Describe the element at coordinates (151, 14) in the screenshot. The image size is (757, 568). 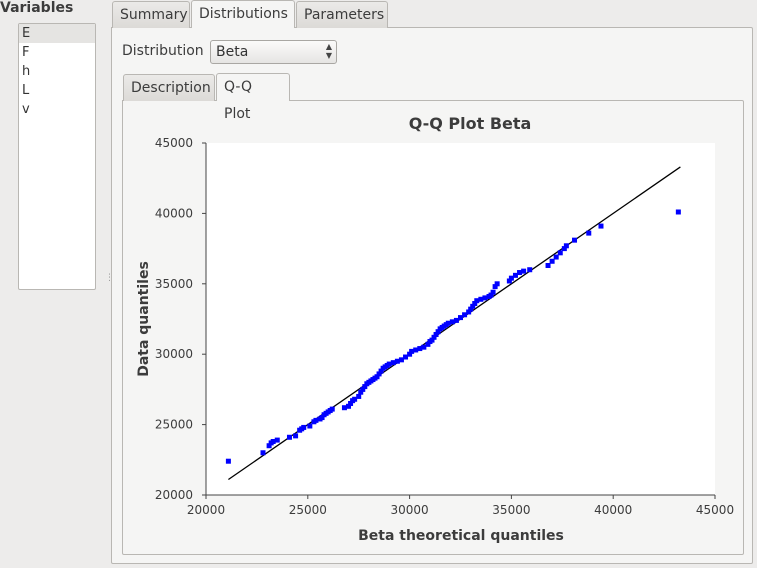
I see `tab-summary: Summary` at that location.